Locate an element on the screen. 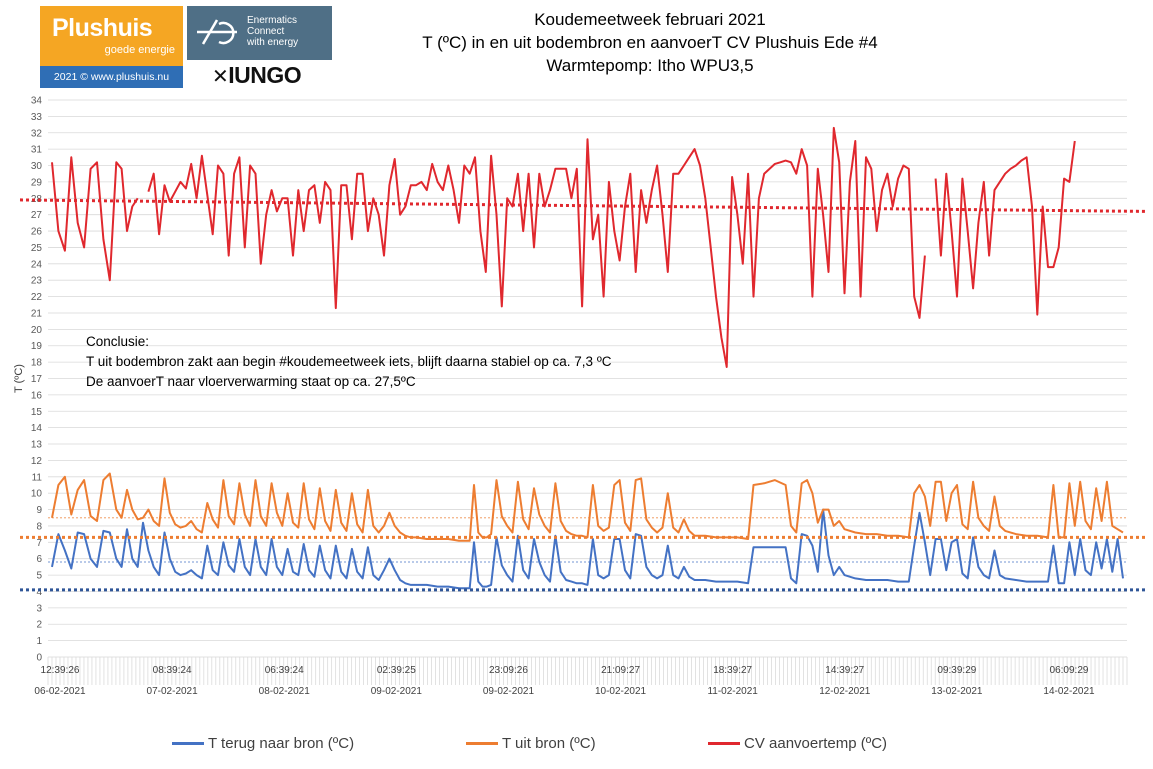  y-tick-label: 27 is located at coordinates (37, 215).